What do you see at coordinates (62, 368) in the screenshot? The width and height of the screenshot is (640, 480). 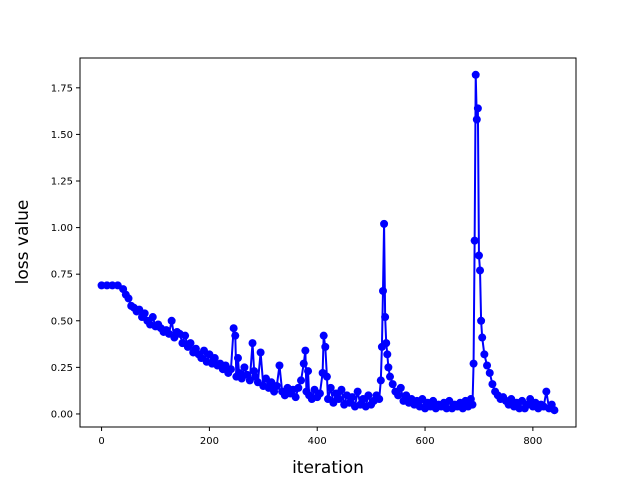 I see `y-tick-label: 0.25` at bounding box center [62, 368].